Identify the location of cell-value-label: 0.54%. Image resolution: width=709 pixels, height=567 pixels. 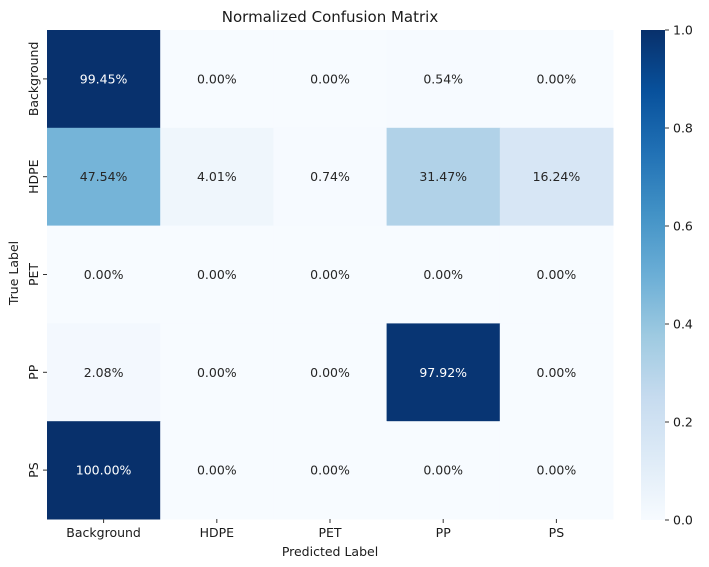
(443, 78).